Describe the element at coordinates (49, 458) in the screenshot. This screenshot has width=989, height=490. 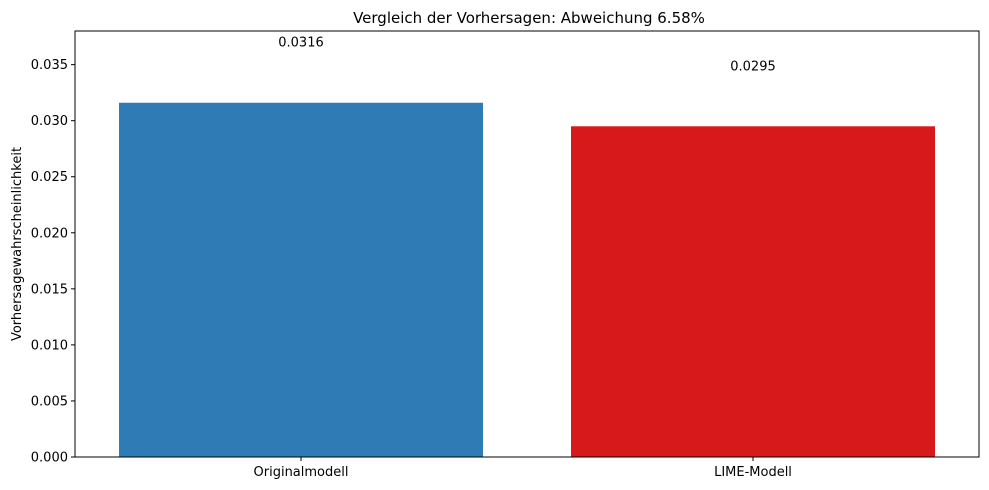
I see `y-tick-label: 0.000` at that location.